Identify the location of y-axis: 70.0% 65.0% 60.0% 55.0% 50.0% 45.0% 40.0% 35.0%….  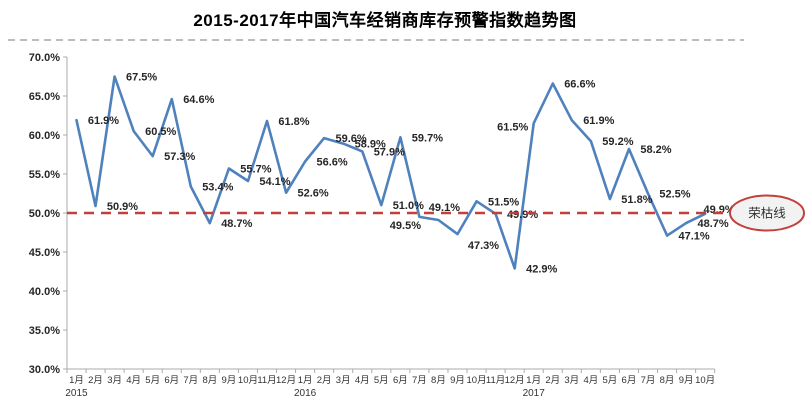
(48, 214).